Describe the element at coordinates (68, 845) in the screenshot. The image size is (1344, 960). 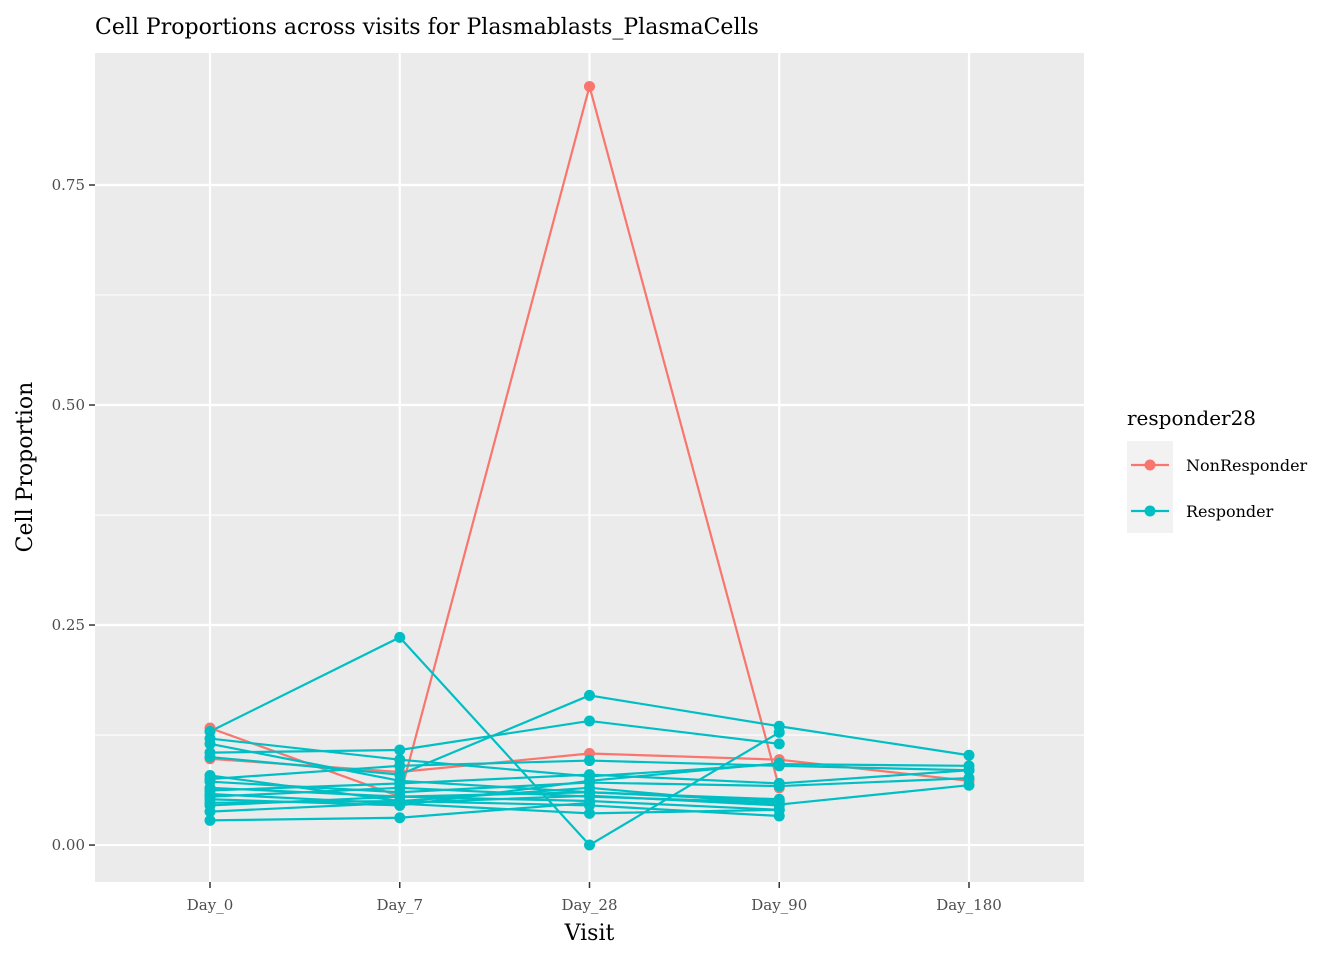
I see `y-tick-label-0: 0.00` at that location.